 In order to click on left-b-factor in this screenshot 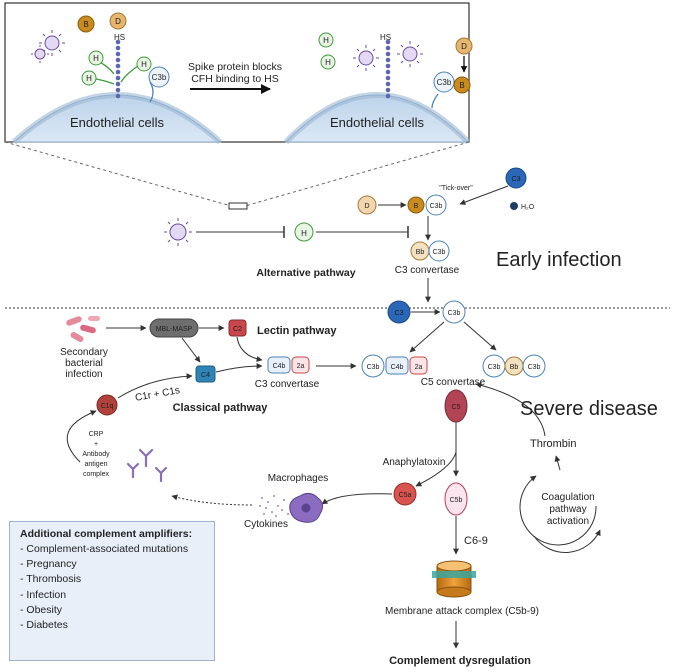, I will do `click(86, 24)`.